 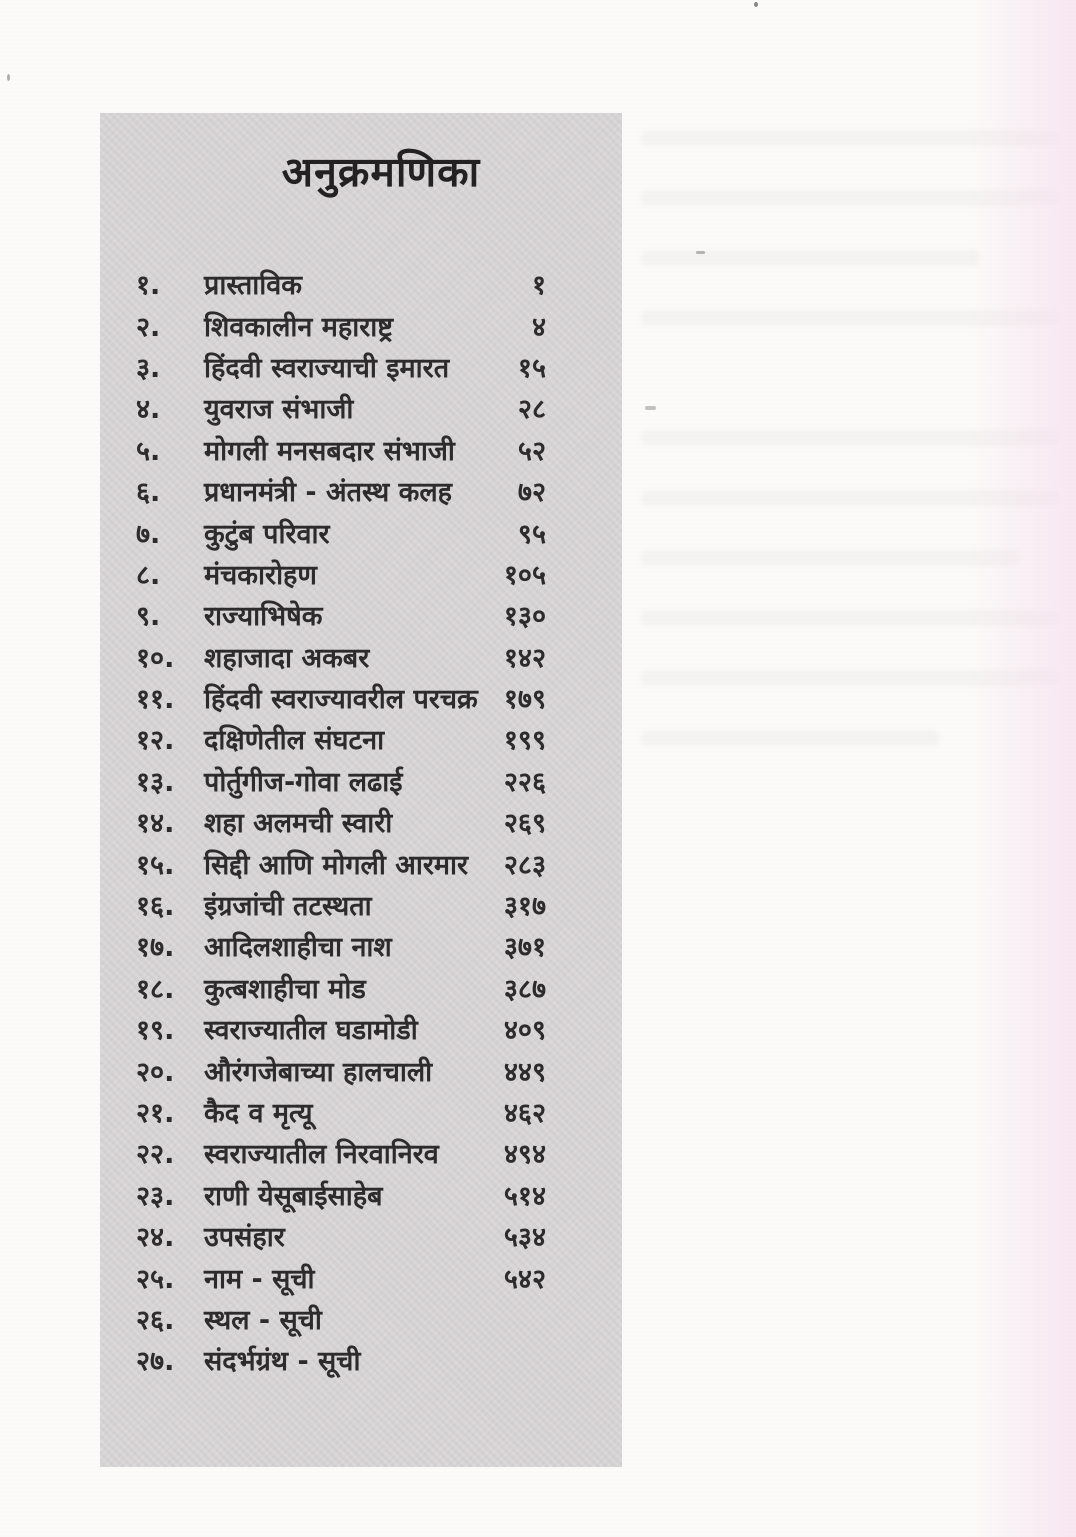 What do you see at coordinates (341, 700) in the screenshot?
I see `toc-row-title: हिंदवी स्वराज्यावरील परचक्र` at bounding box center [341, 700].